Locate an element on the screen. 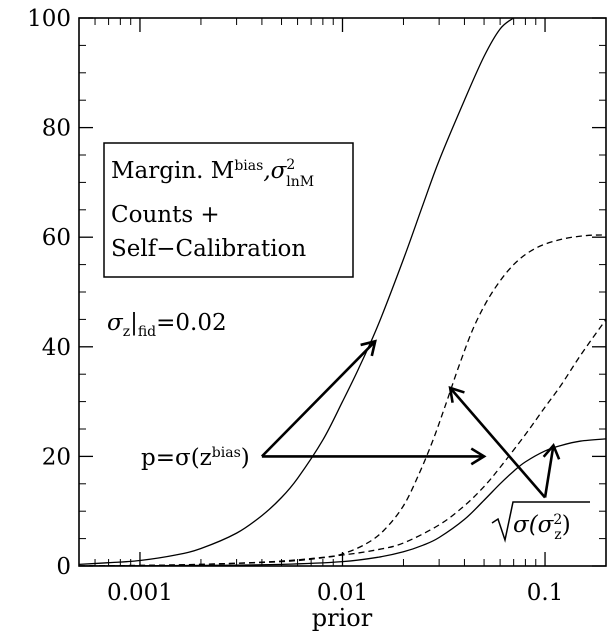 Image resolution: width=610 pixels, height=633 pixels. legend-box is located at coordinates (228, 210).